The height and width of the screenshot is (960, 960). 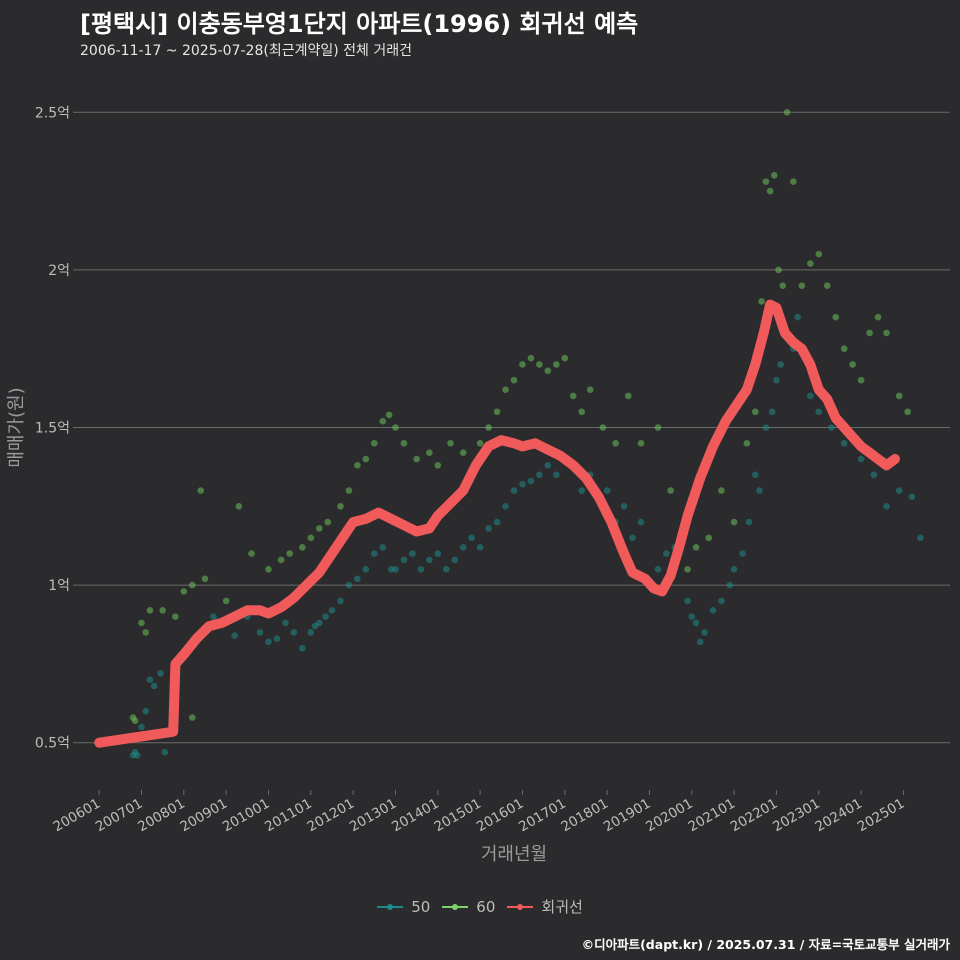 I want to click on x-tick-label: 200701, so click(x=119, y=816).